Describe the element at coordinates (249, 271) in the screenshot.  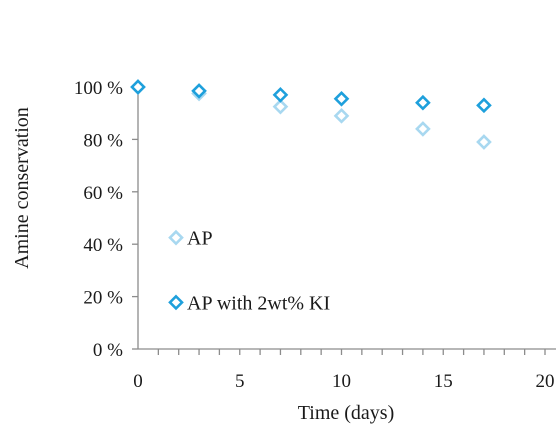
I see `legend: AP AP with 2wt% KI` at that location.